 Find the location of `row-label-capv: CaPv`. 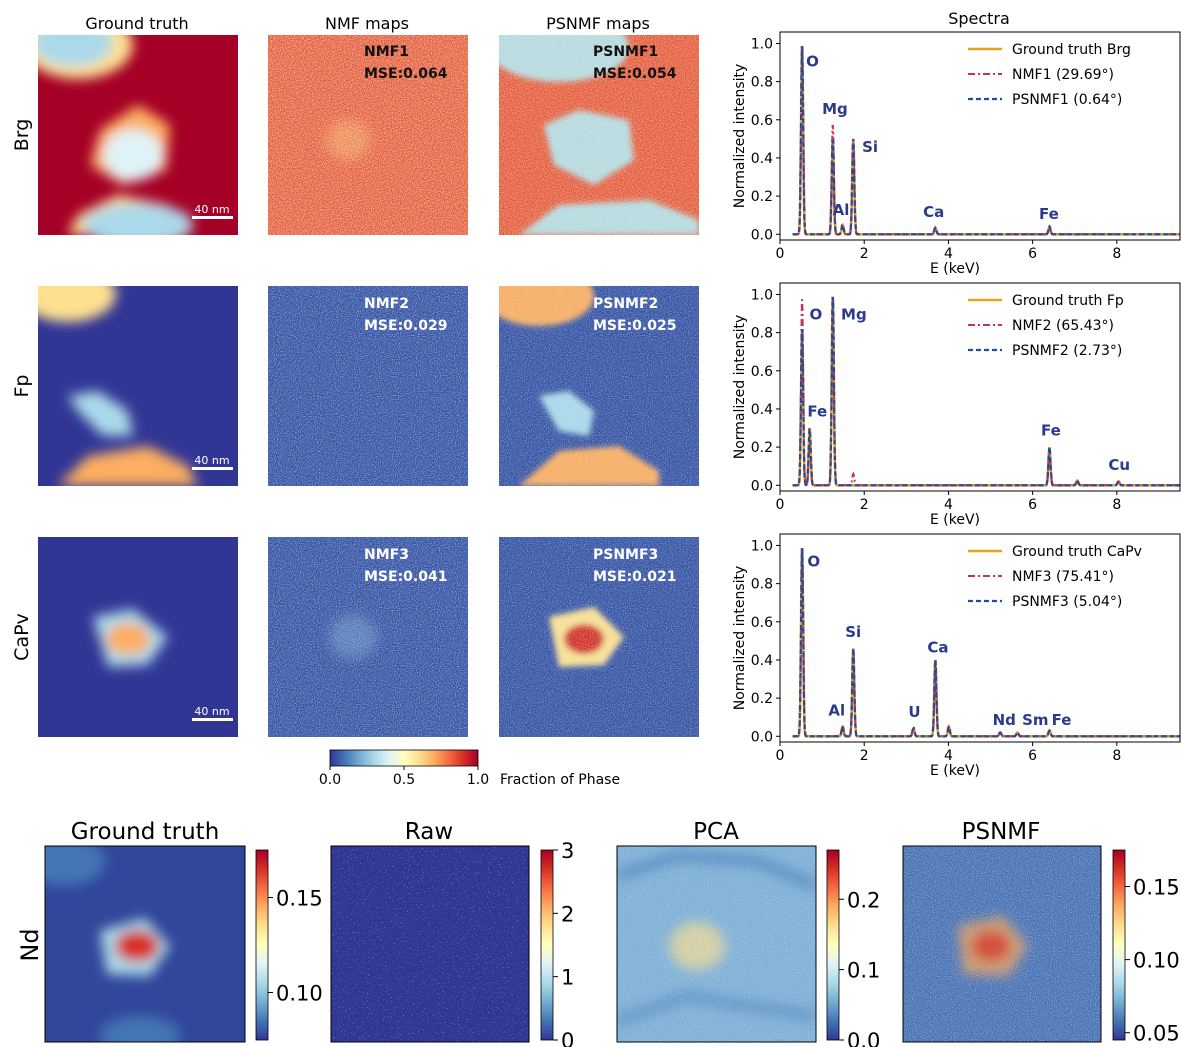

row-label-capv: CaPv is located at coordinates (22, 637).